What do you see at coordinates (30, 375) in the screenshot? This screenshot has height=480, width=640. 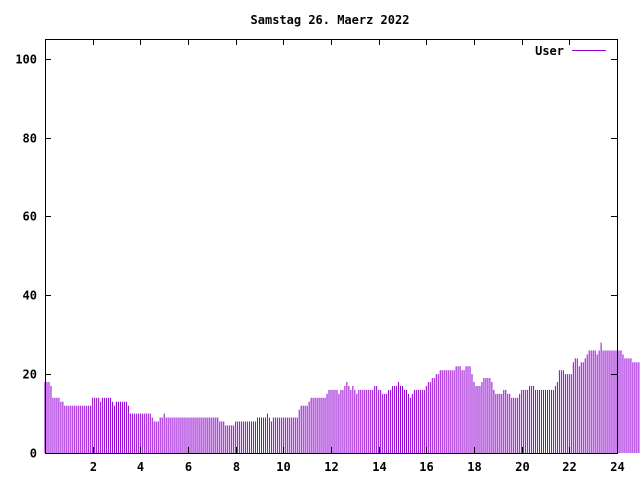 I see `y-tick-label: 20` at bounding box center [30, 375].